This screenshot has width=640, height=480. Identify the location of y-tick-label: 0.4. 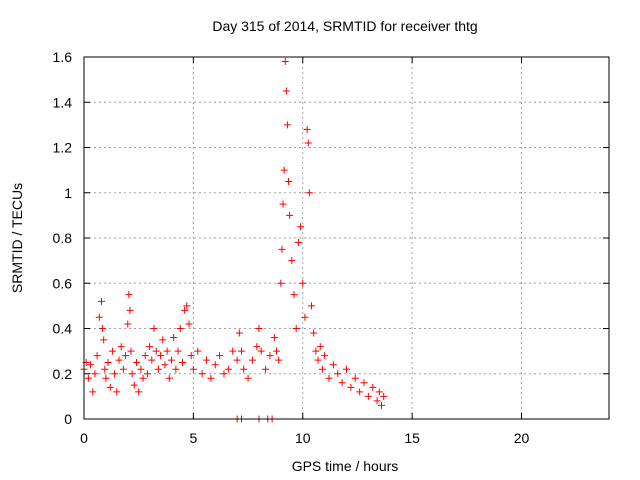
(63, 329).